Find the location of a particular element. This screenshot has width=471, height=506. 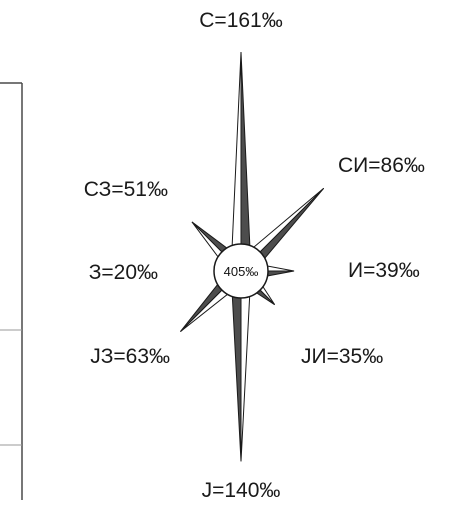

ray-south is located at coordinates (241, 366).